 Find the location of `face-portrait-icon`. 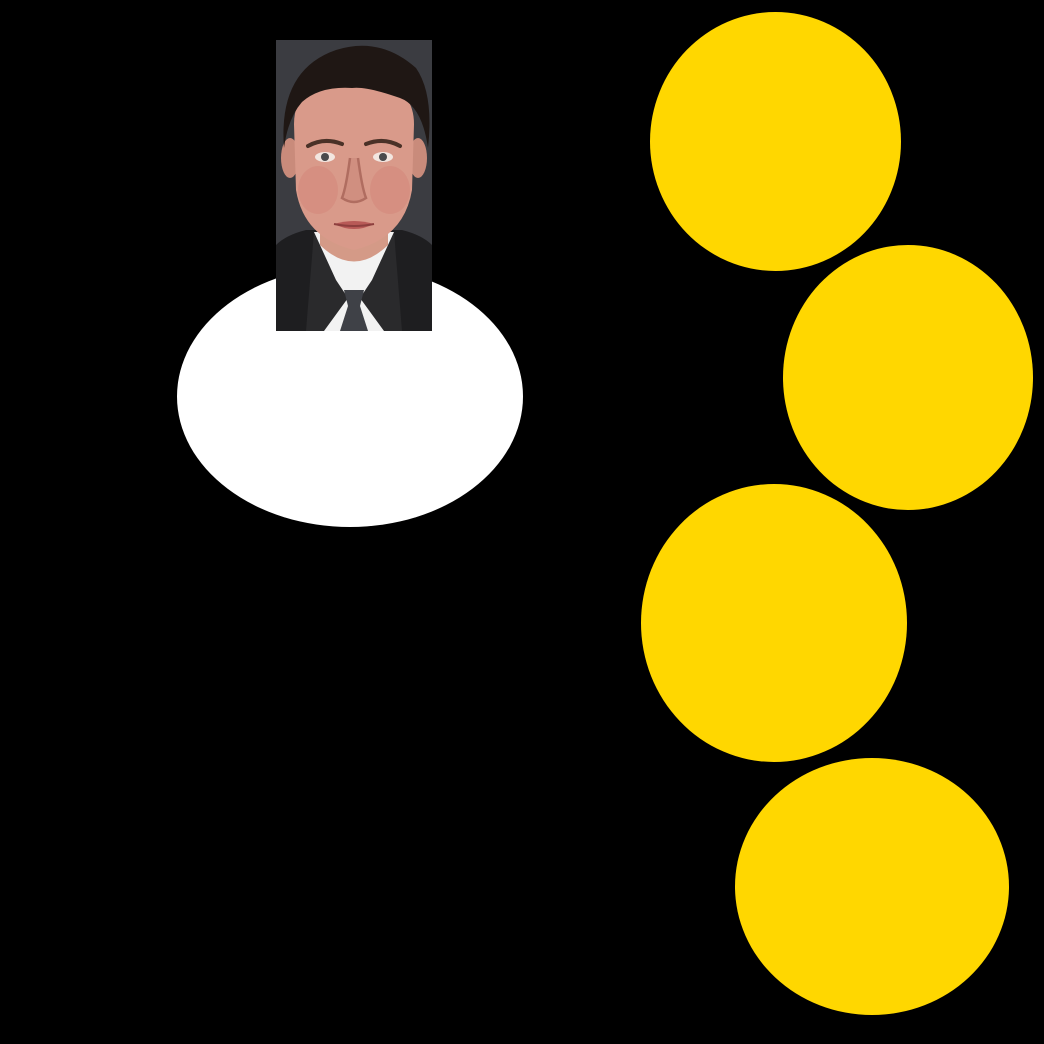

face-portrait-icon is located at coordinates (354, 185).